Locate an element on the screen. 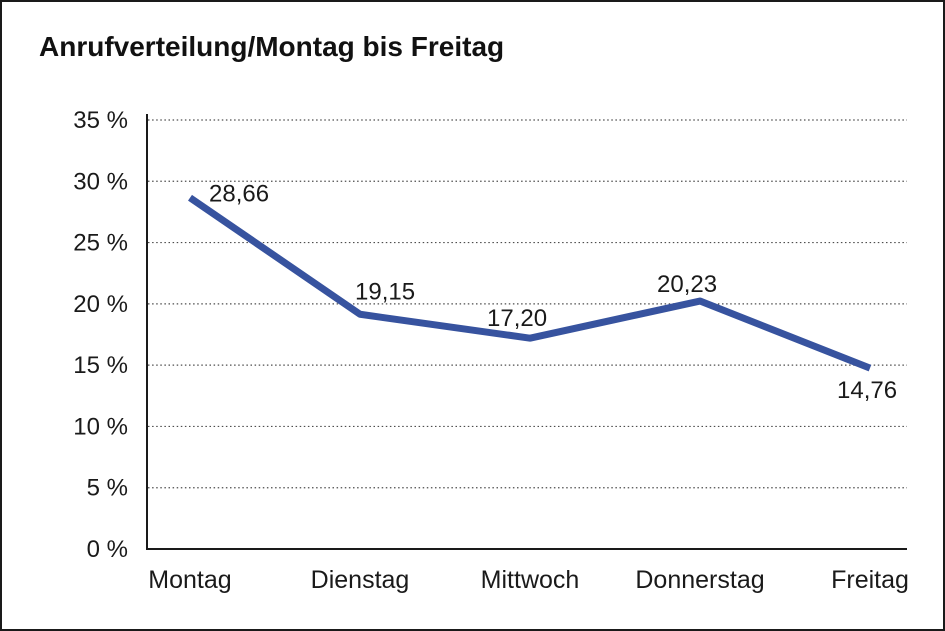  data-label: 17,20 is located at coordinates (517, 318).